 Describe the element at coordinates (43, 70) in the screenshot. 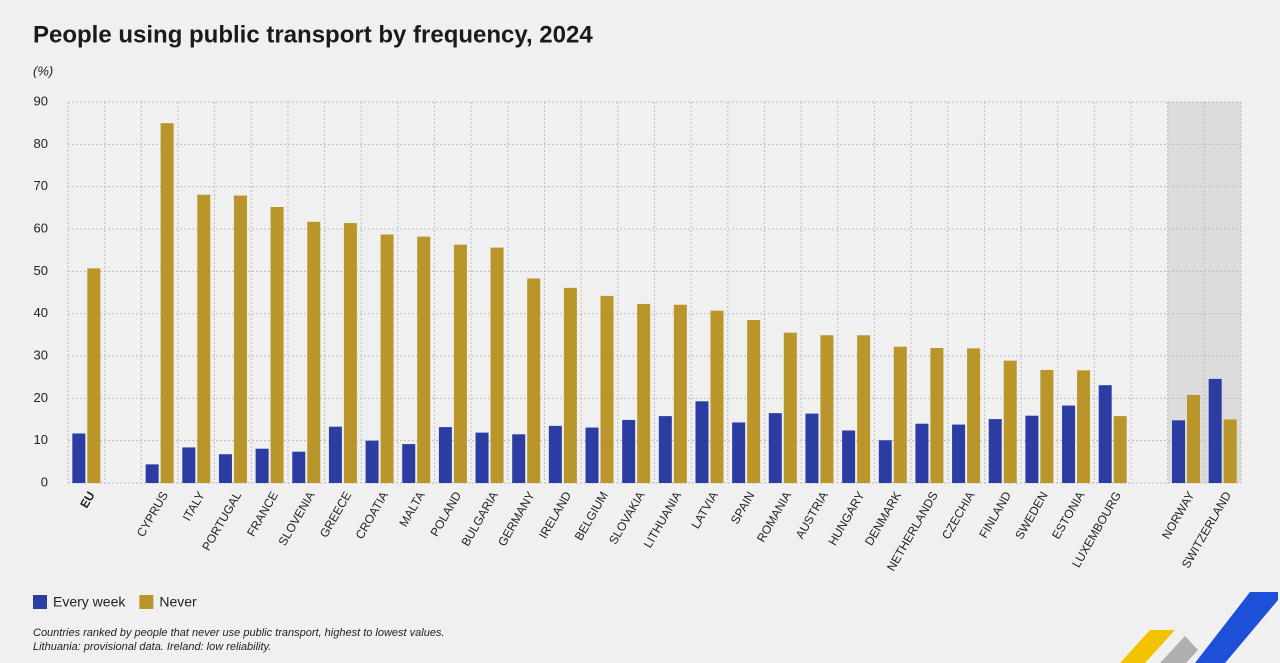

I see `unit-label: (%)` at that location.